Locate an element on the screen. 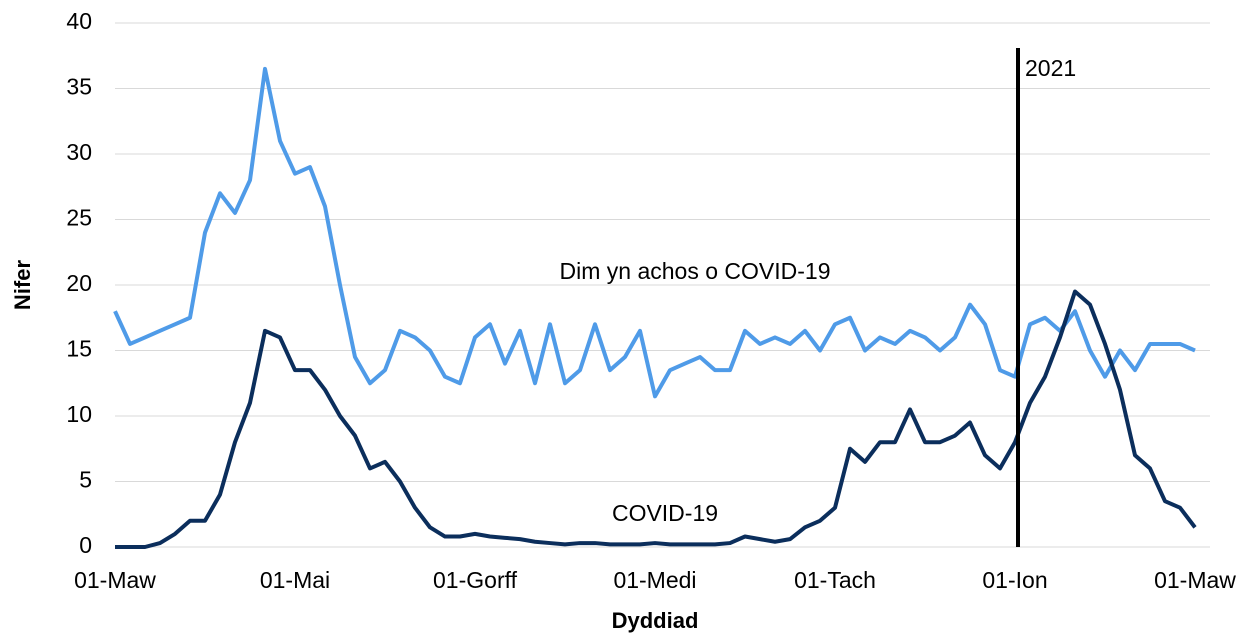 The height and width of the screenshot is (636, 1253). y-tick-label: 40 is located at coordinates (79, 21).